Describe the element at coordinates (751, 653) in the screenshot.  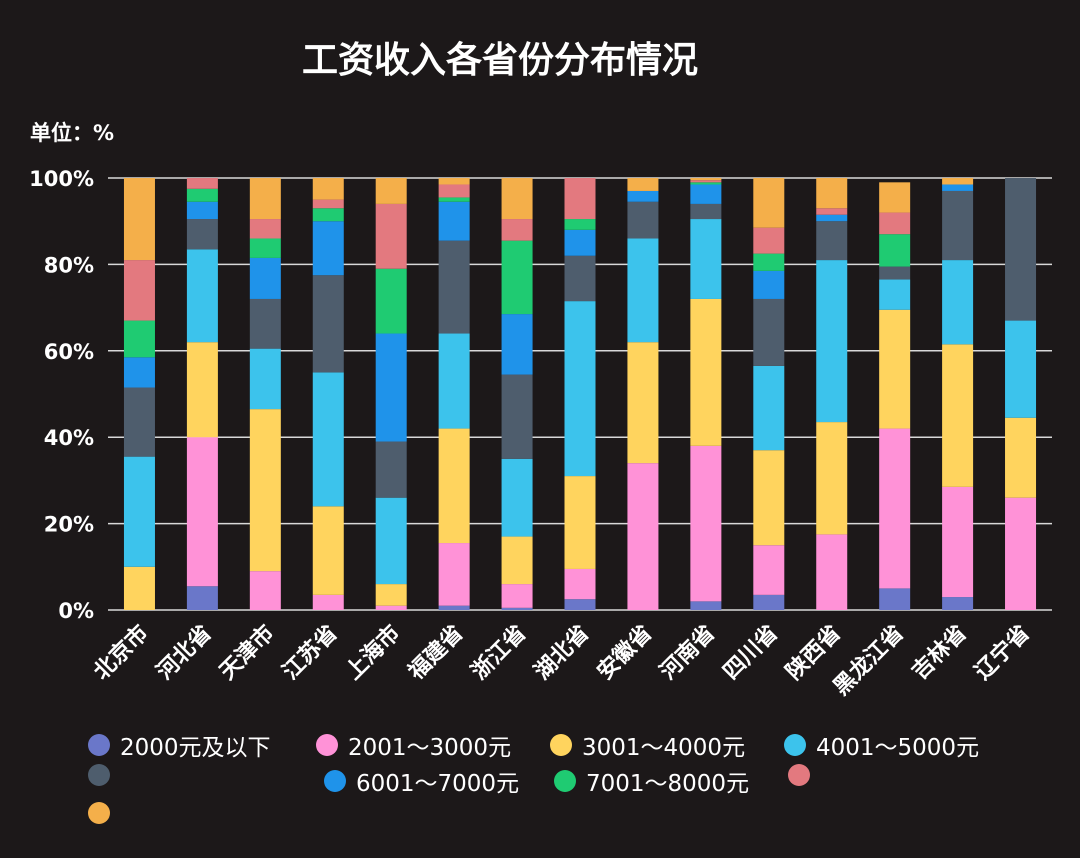
I see `x-tick-label: 四川省` at that location.